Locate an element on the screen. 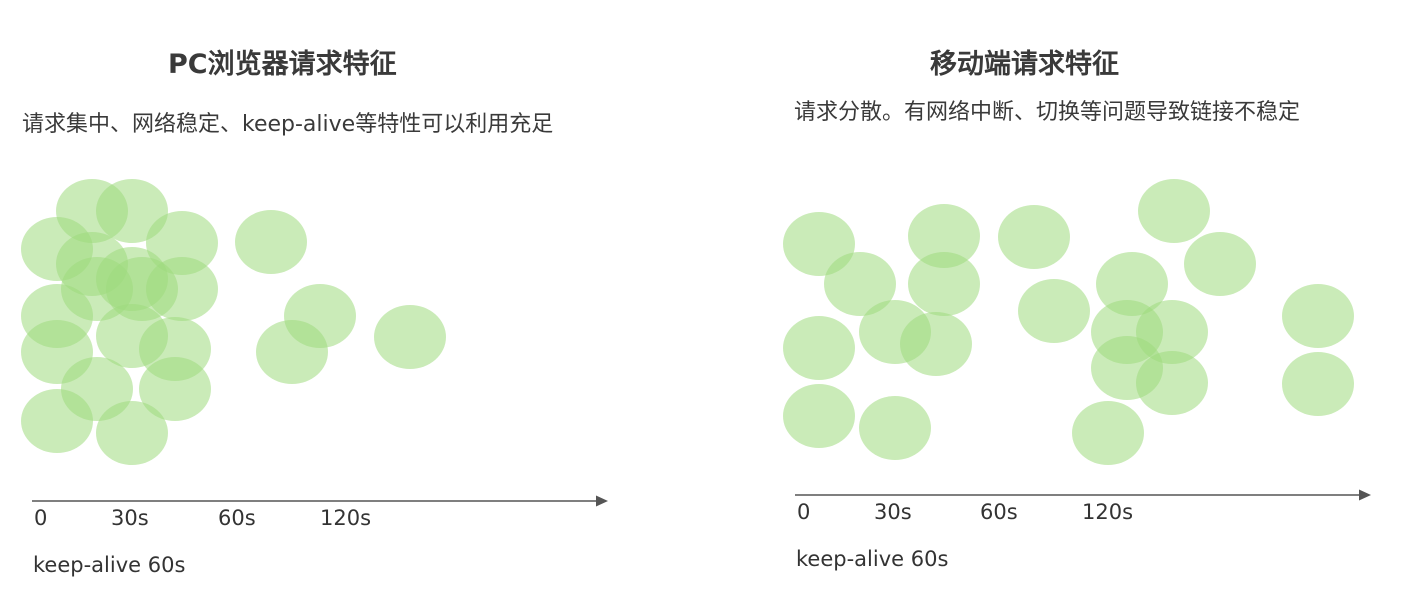 Image resolution: width=1424 pixels, height=598 pixels. pc-time-axis is located at coordinates (320, 501).